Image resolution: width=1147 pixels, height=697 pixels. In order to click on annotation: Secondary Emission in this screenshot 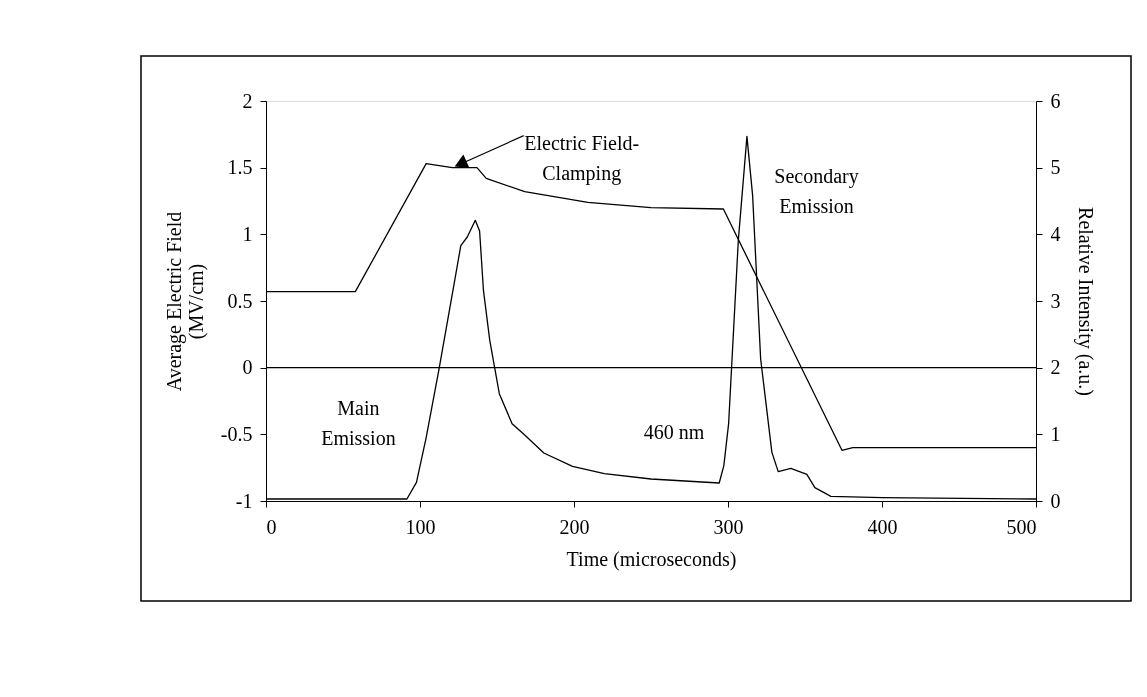, I will do `click(816, 191)`.